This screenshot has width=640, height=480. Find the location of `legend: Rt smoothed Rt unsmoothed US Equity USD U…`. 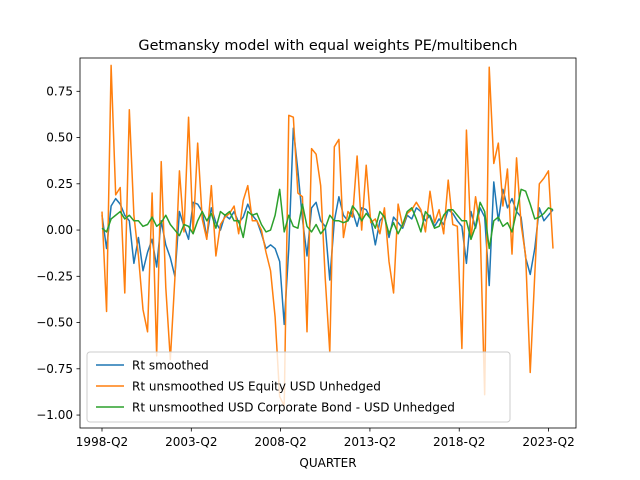

legend: Rt smoothed Rt unsmoothed US Equity USD U… is located at coordinates (298, 387).